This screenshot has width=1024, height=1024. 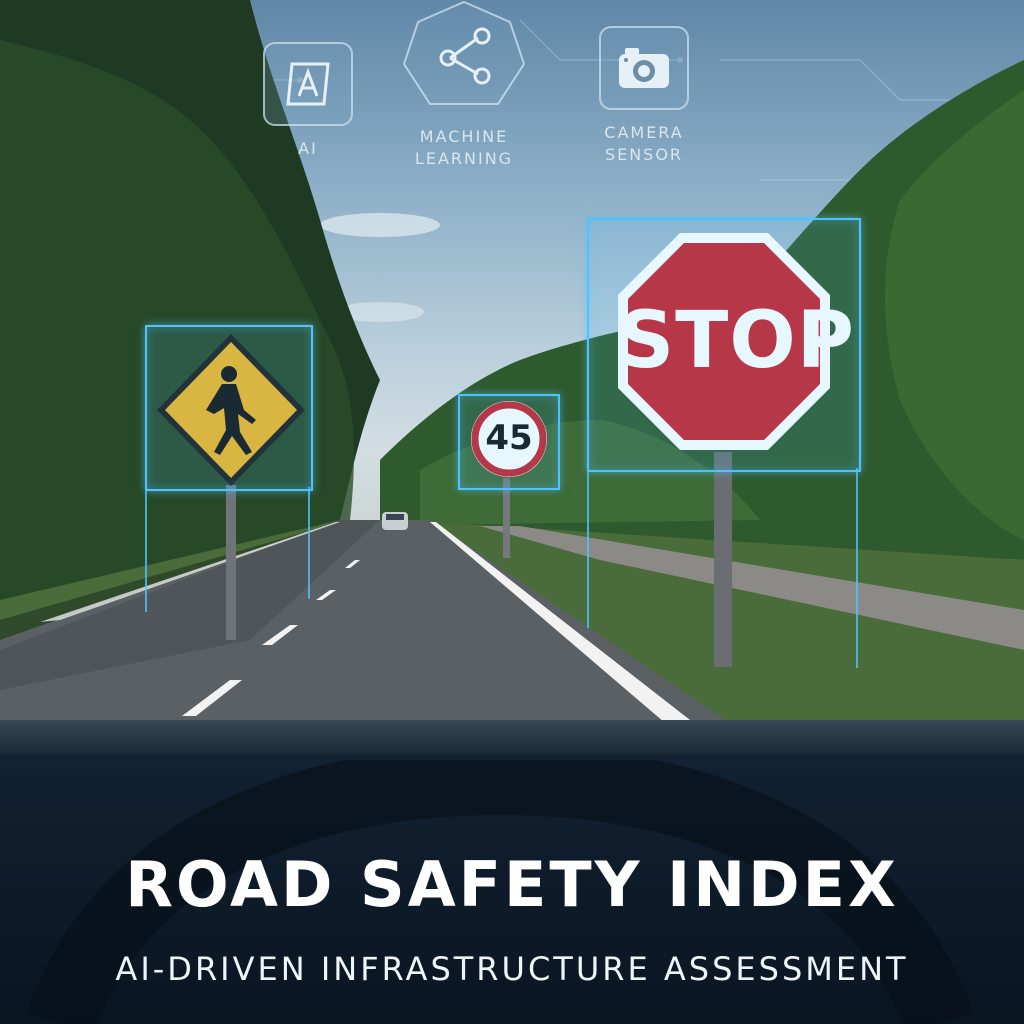 I want to click on stop-sign, so click(x=724, y=341).